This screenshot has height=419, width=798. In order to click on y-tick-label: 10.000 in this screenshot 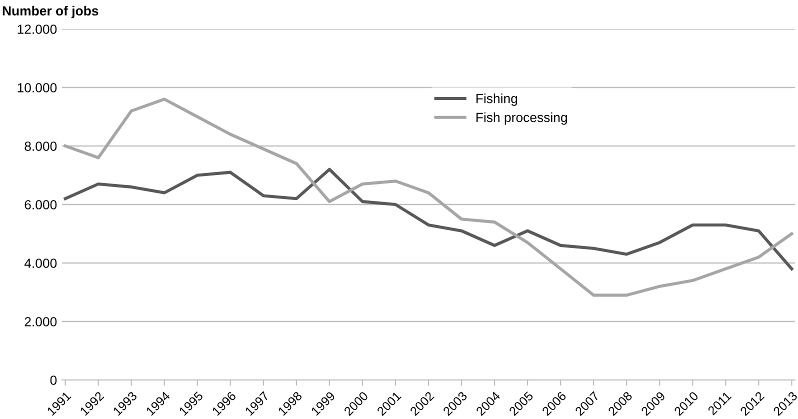, I will do `click(37, 87)`.